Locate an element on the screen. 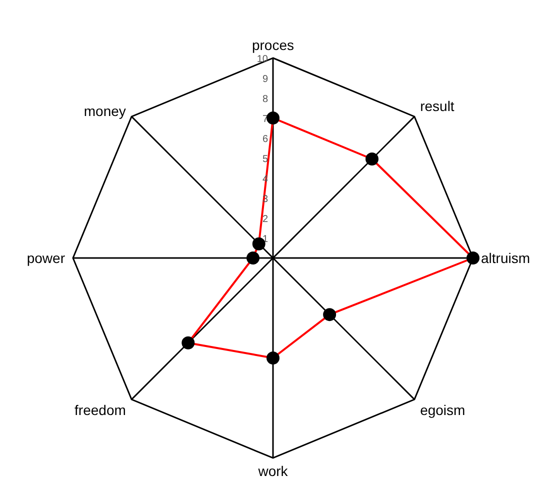  y-tick-label: 2 is located at coordinates (265, 219).